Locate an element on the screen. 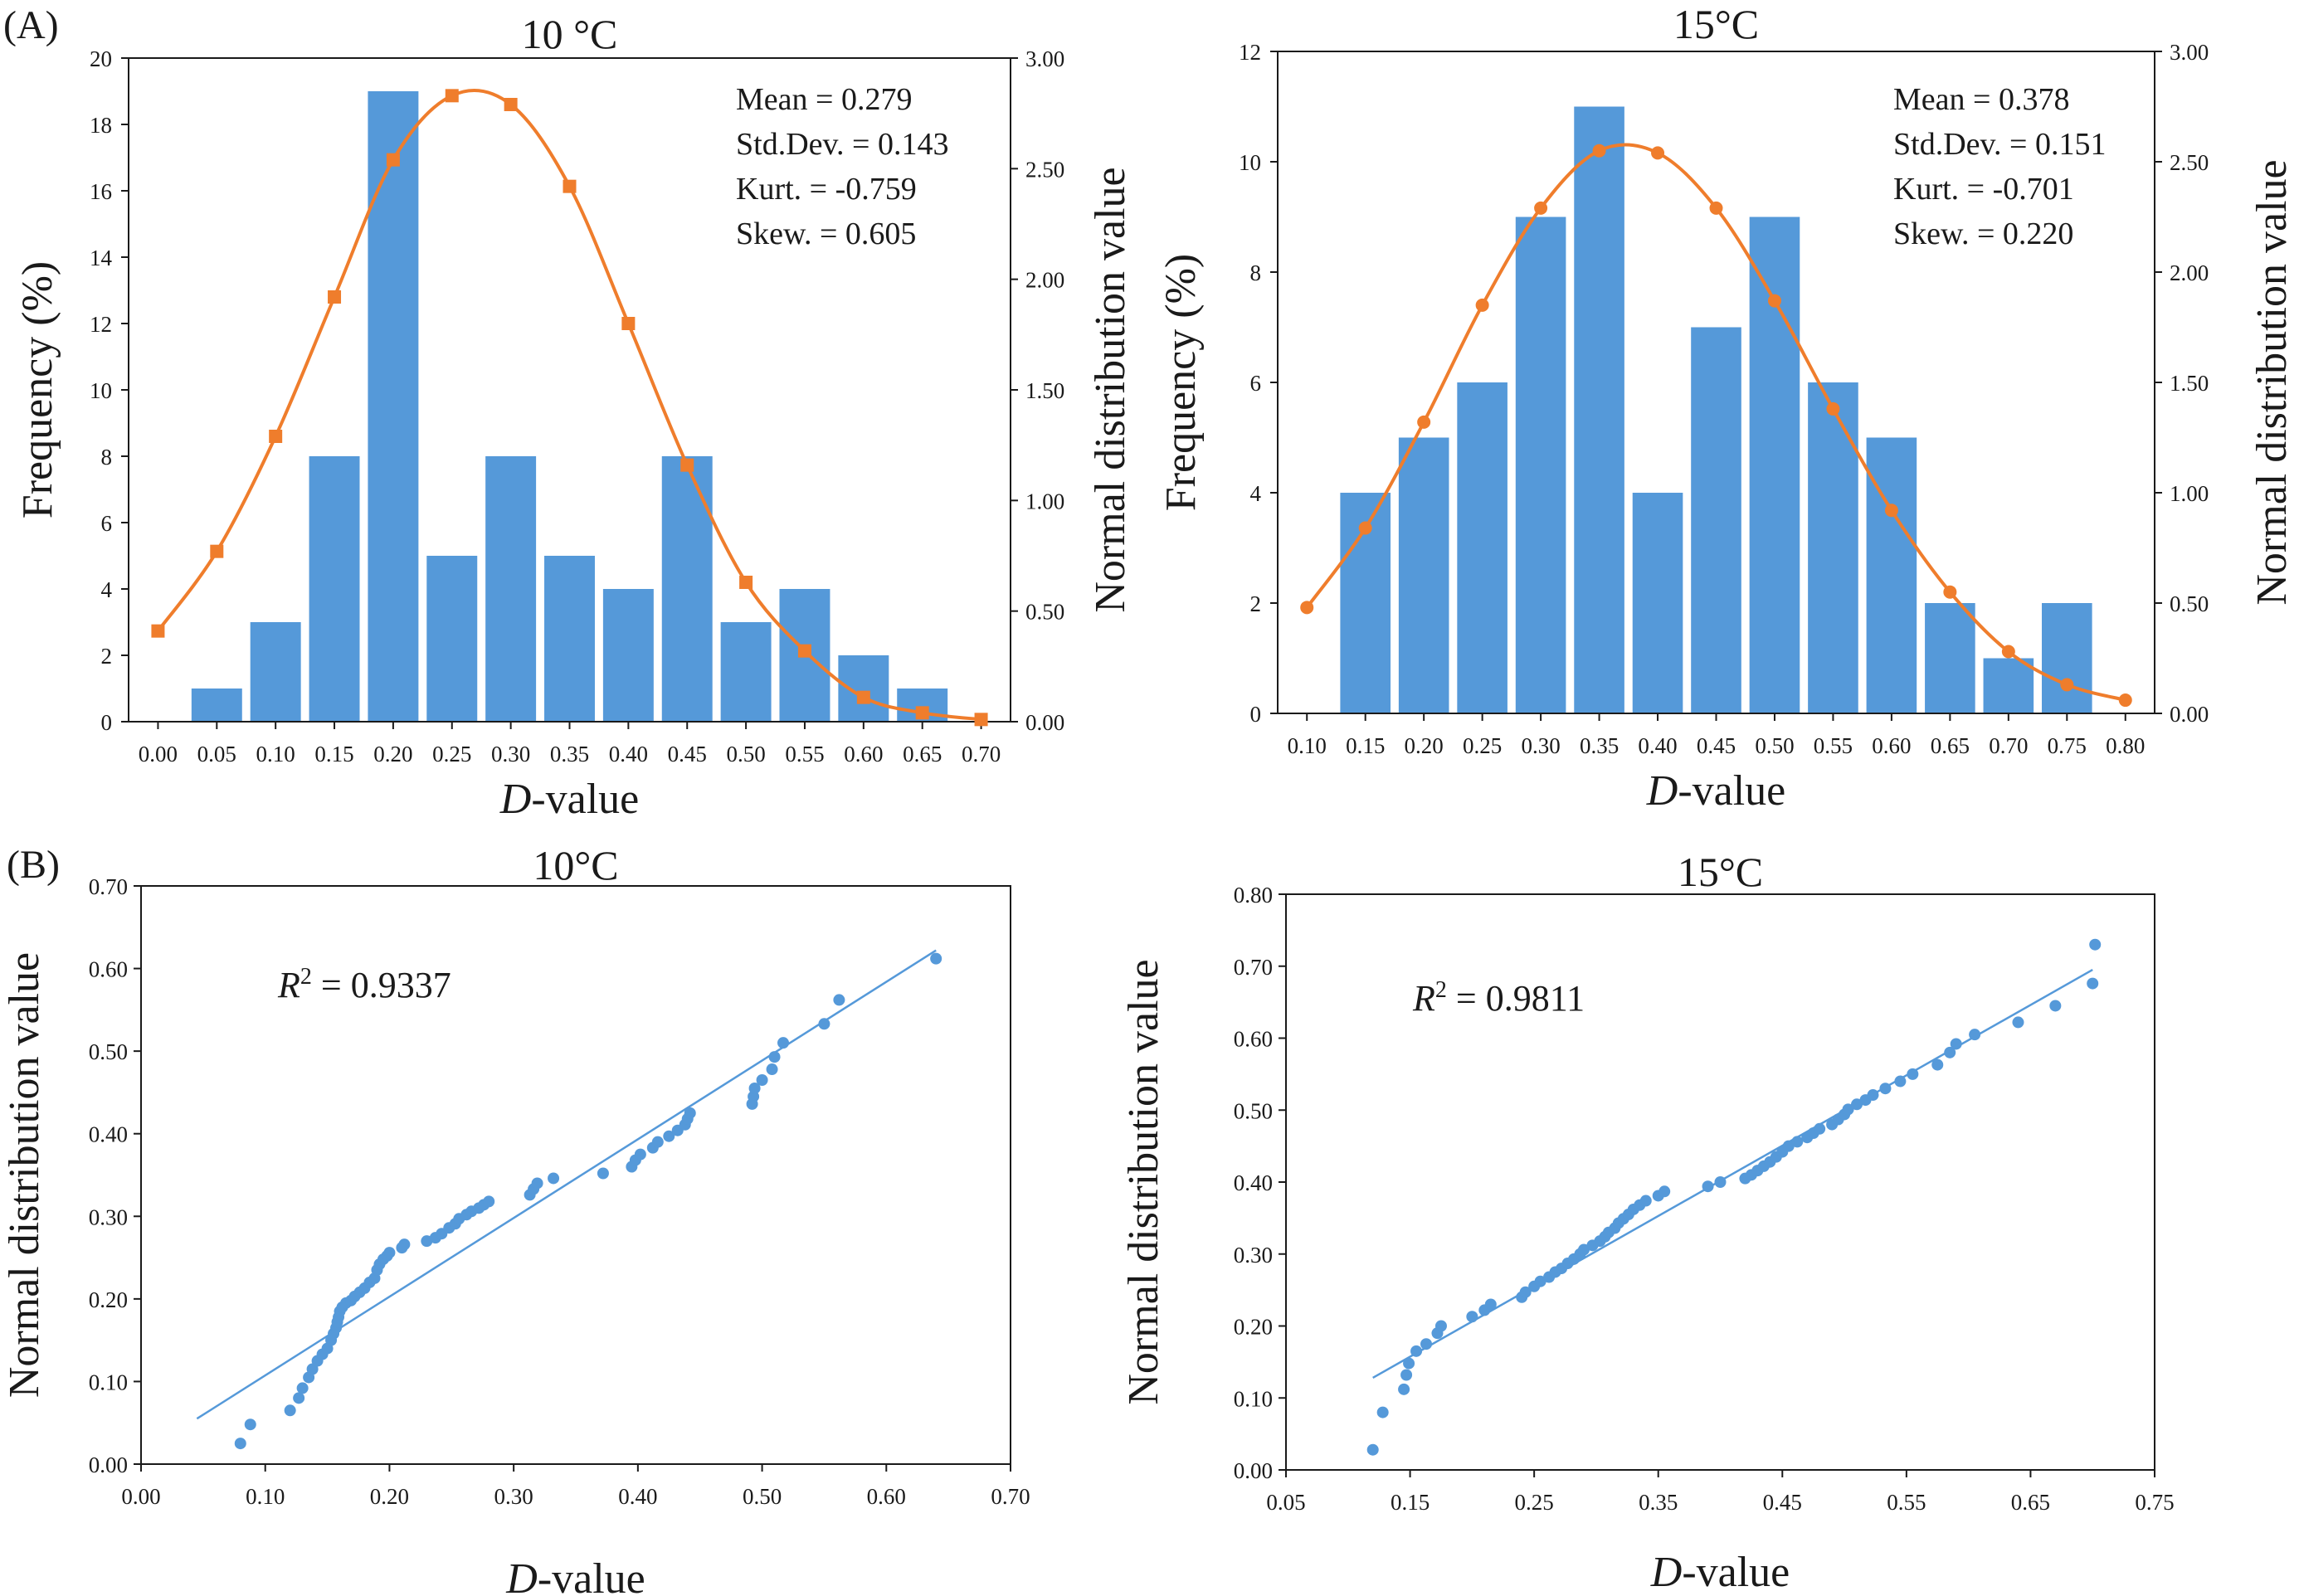  y2-tick-label: 0.00 is located at coordinates (2189, 714).